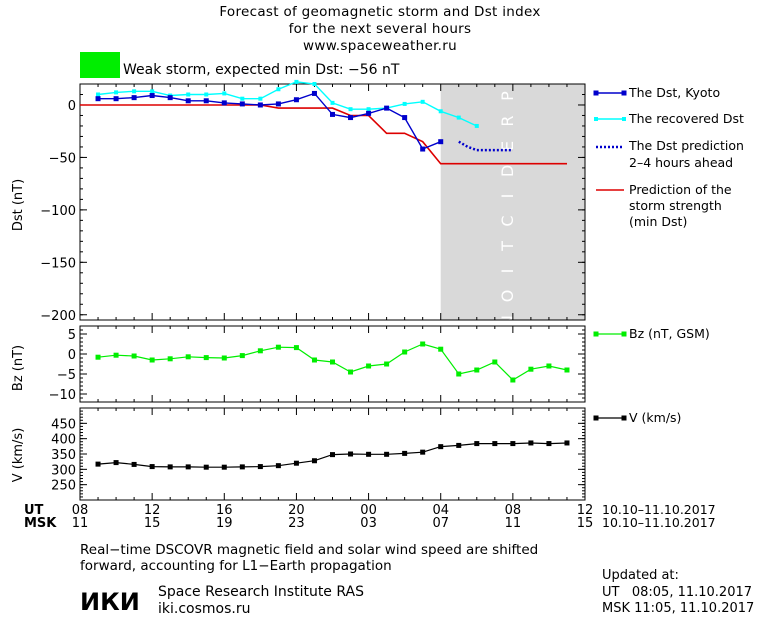  What do you see at coordinates (512, 202) in the screenshot?
I see `prediction-band` at bounding box center [512, 202].